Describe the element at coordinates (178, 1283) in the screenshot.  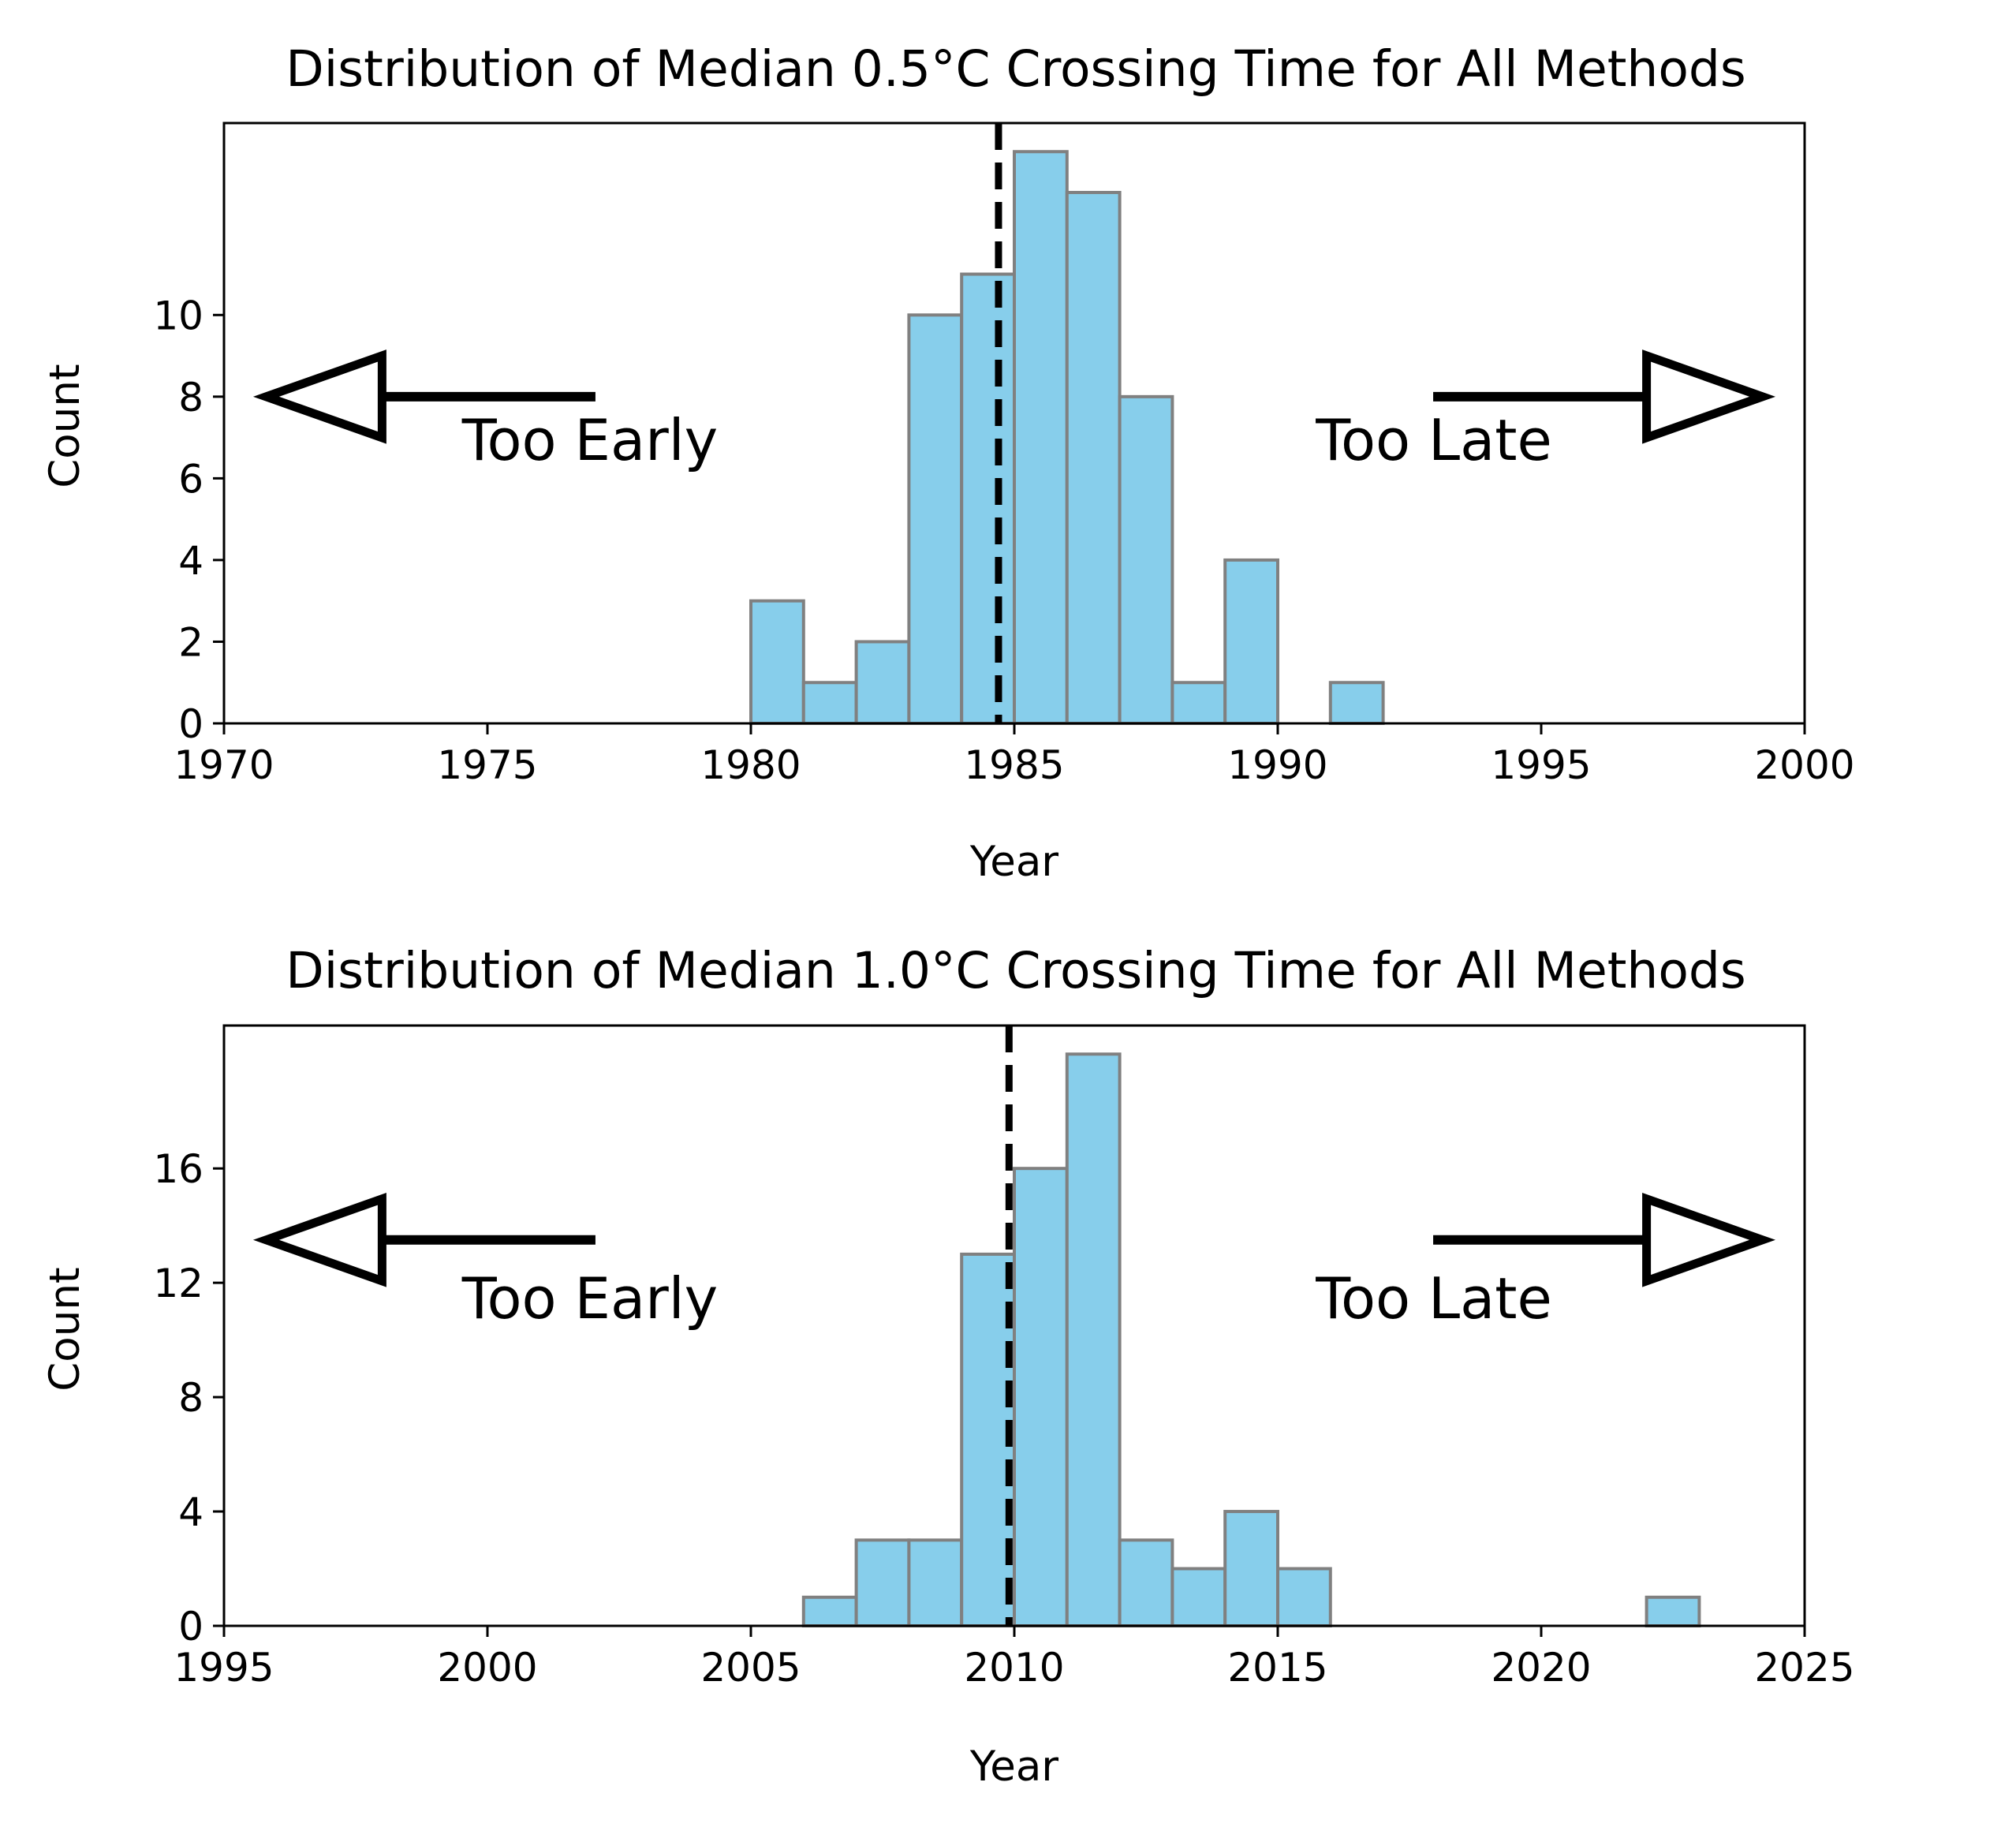
I see `y-tick-label: 12` at that location.